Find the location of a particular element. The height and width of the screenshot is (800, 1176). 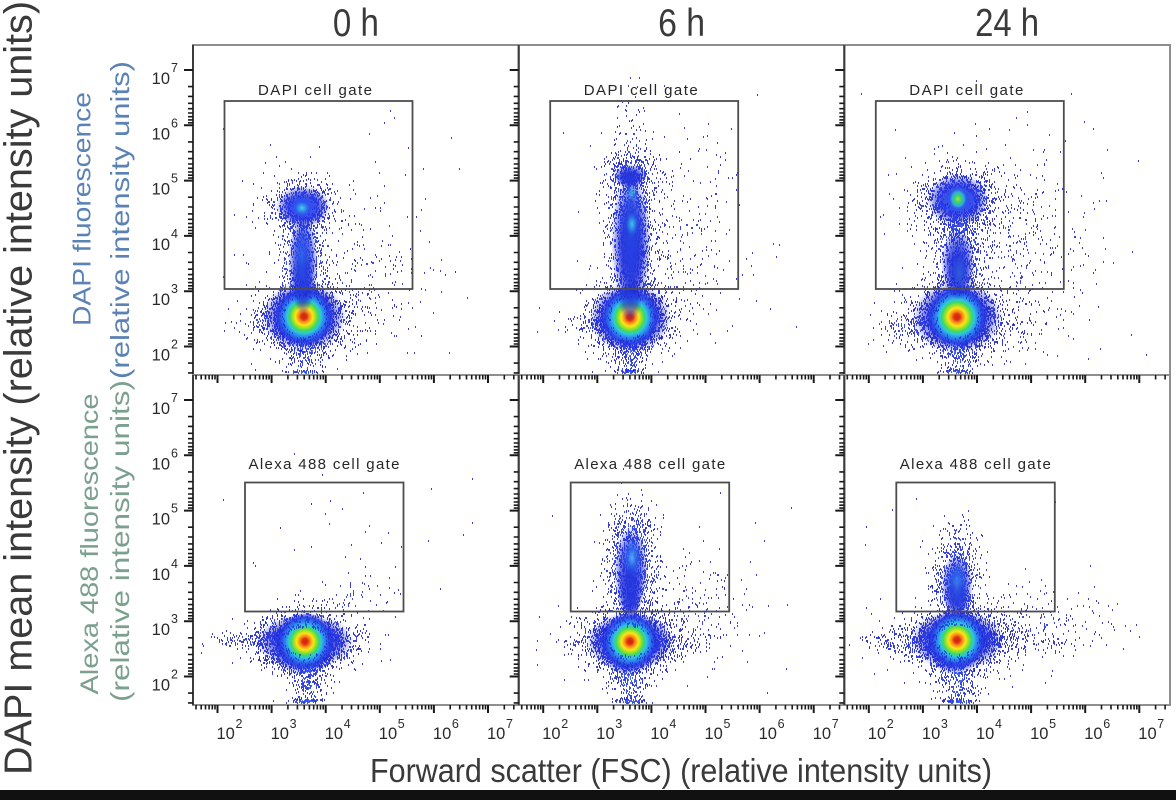

svg-text: 6 h is located at coordinates (681, 23).